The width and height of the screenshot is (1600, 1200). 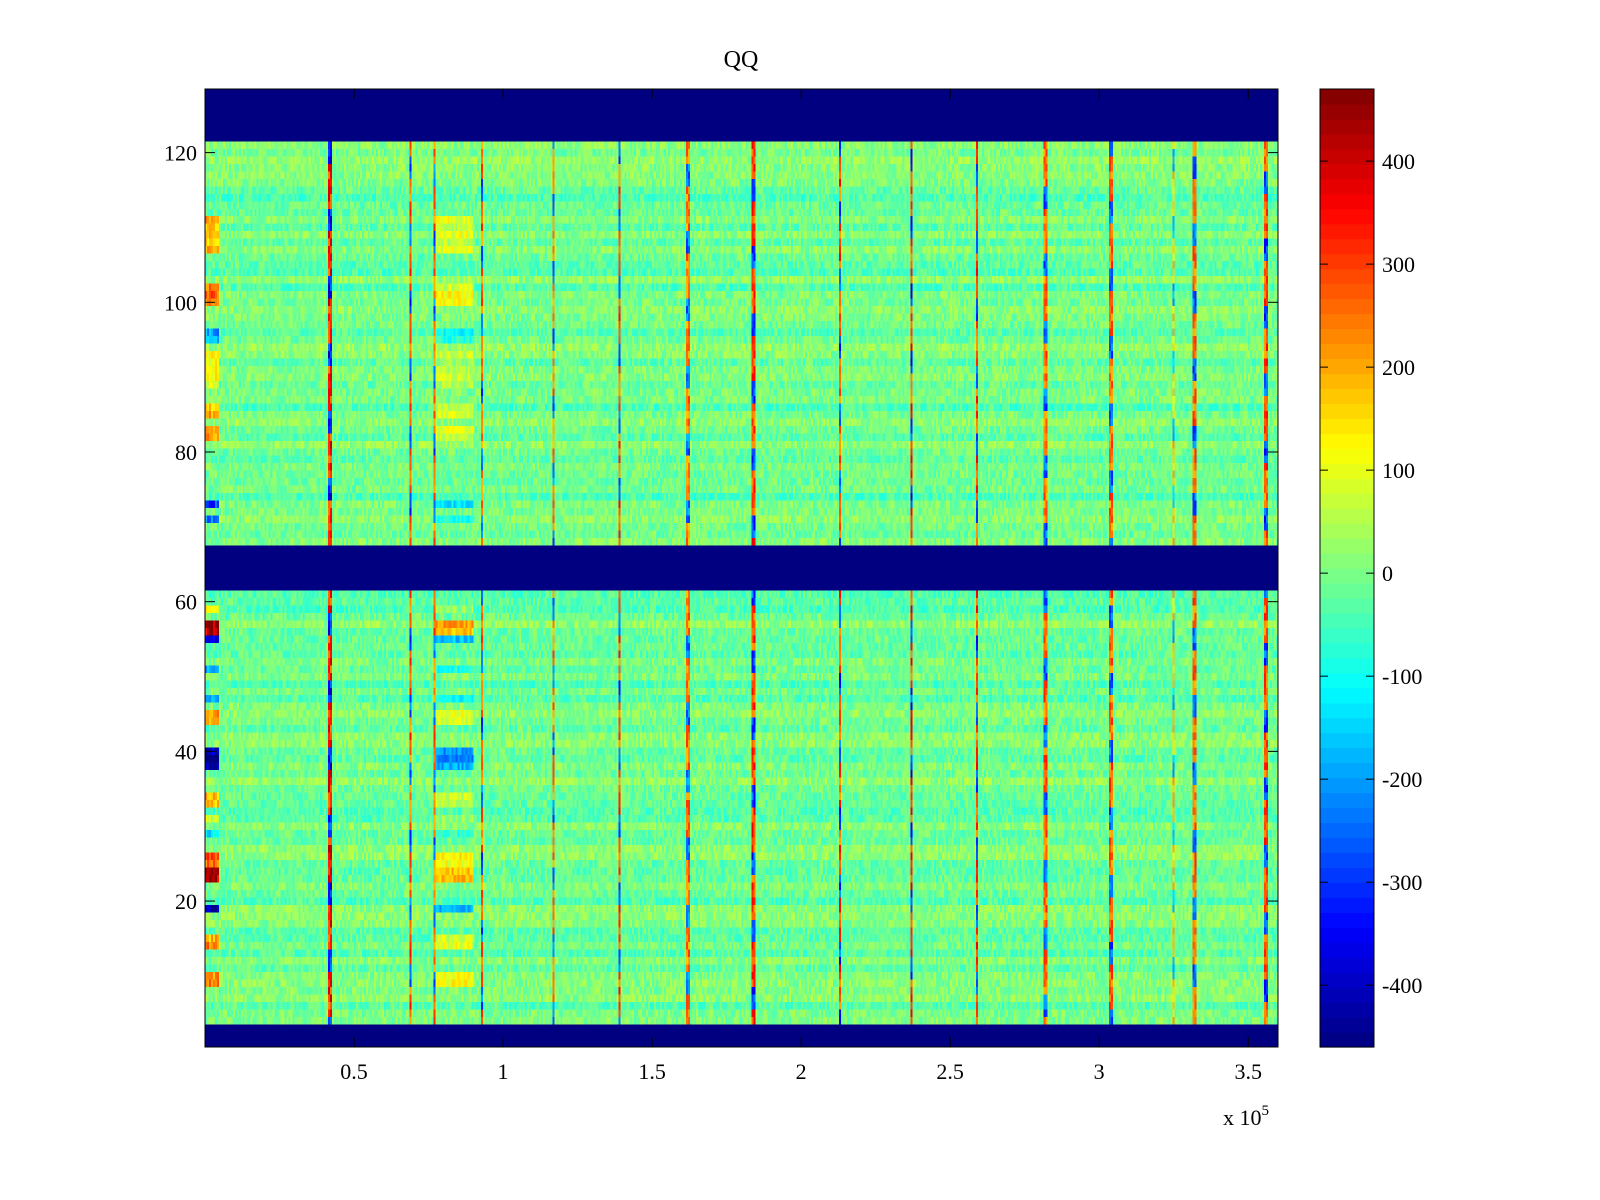 I want to click on colorbar-tick-label: 0, so click(x=1387, y=573).